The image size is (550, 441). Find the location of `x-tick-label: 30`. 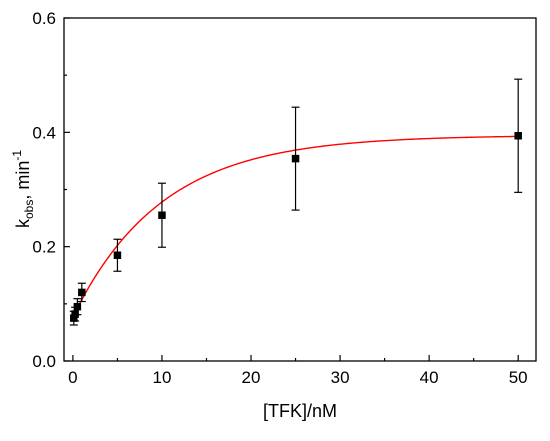

x-tick-label: 30 is located at coordinates (340, 377).